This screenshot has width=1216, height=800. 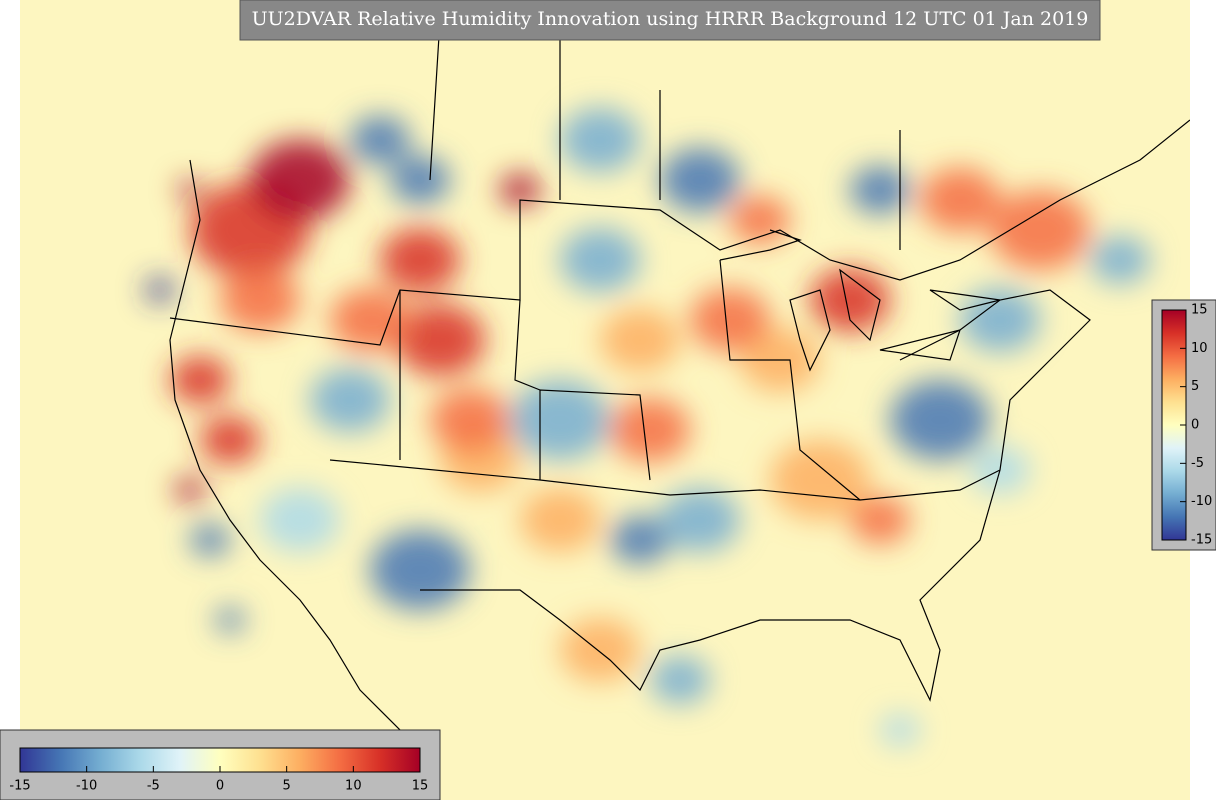 I want to click on title-box, so click(x=670, y=20).